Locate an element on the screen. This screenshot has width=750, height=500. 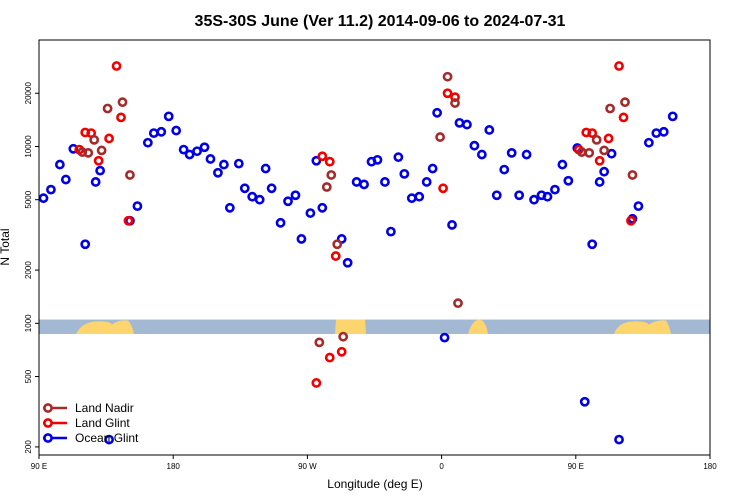
y-tick-label: 200 is located at coordinates (28, 447).